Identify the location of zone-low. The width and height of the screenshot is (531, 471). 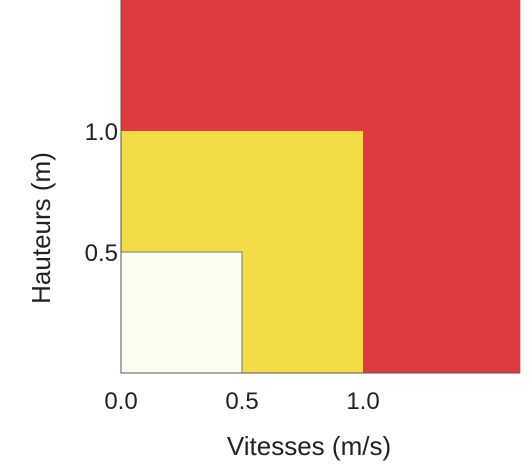
(181, 312).